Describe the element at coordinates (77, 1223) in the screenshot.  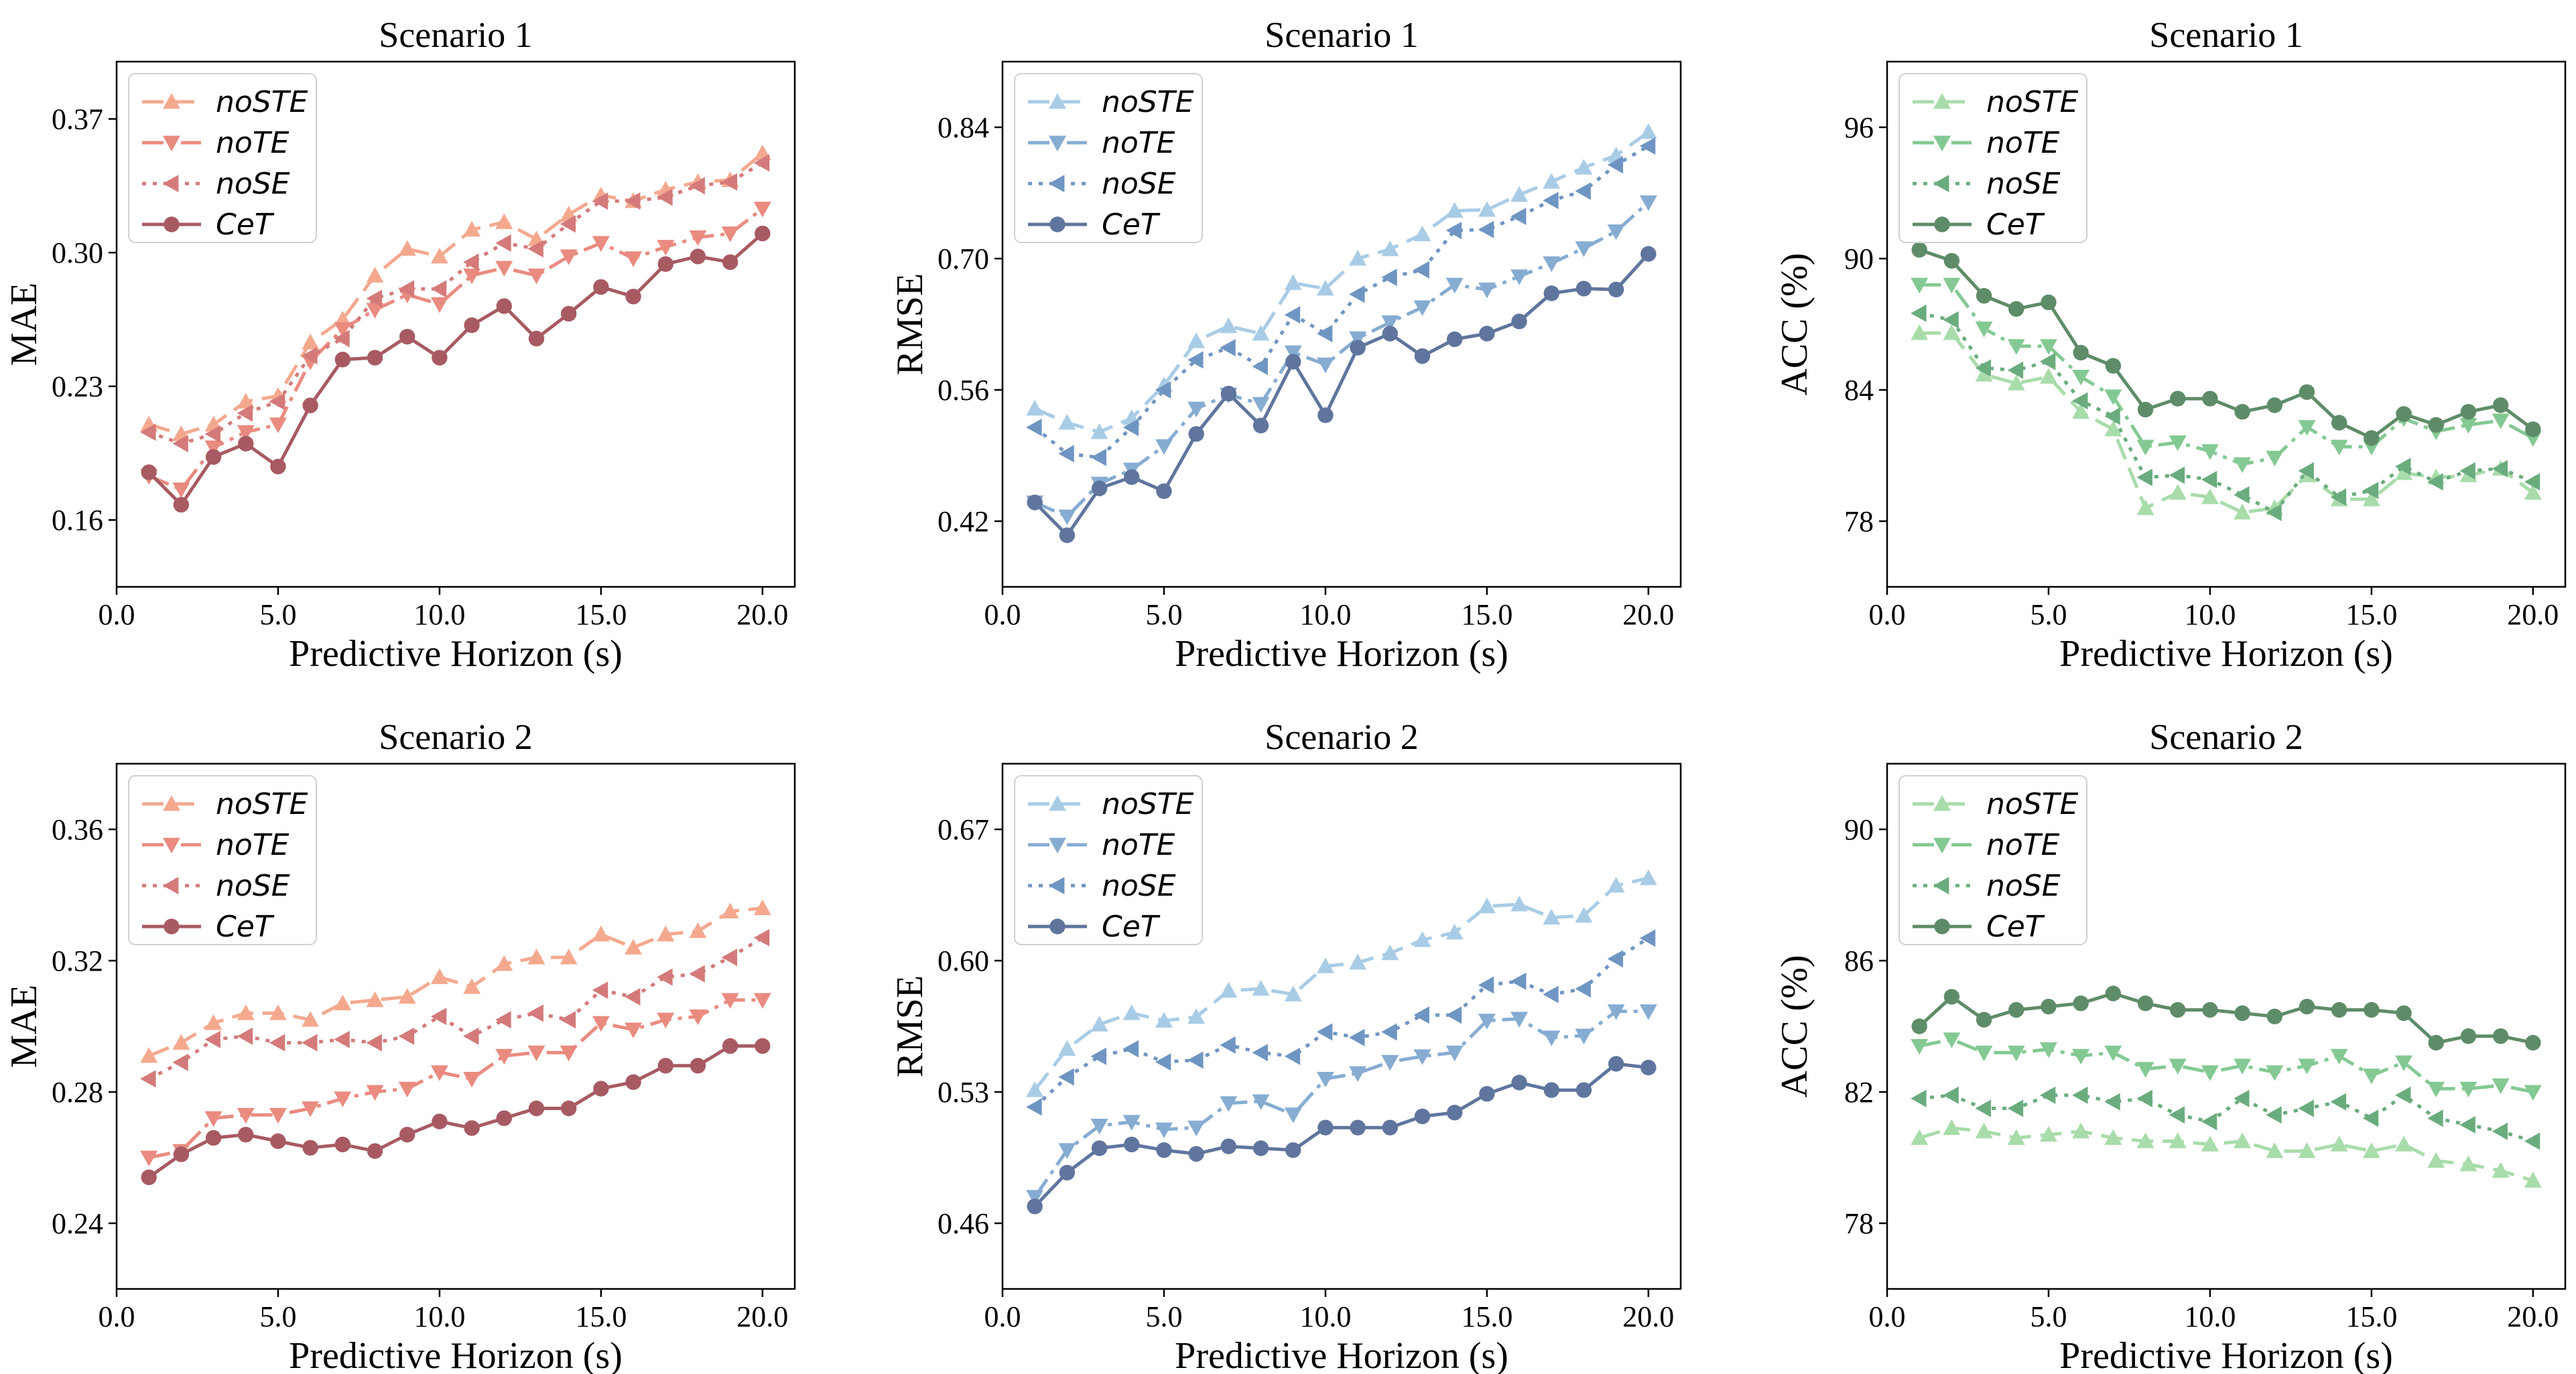
I see `y-tick-label: 0.24` at that location.